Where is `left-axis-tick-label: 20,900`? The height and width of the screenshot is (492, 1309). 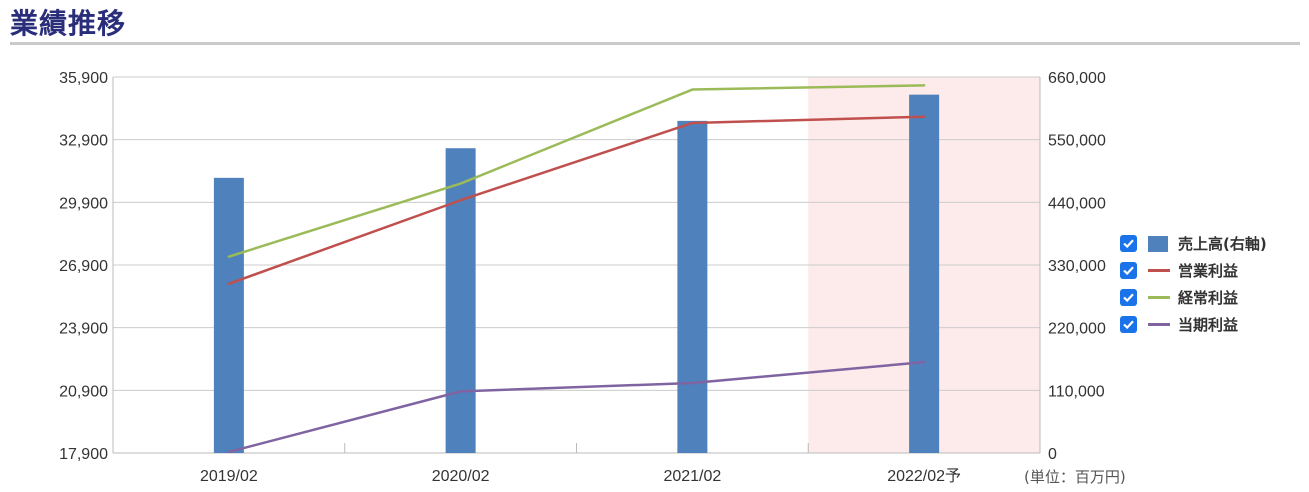 left-axis-tick-label: 20,900 is located at coordinates (83, 391).